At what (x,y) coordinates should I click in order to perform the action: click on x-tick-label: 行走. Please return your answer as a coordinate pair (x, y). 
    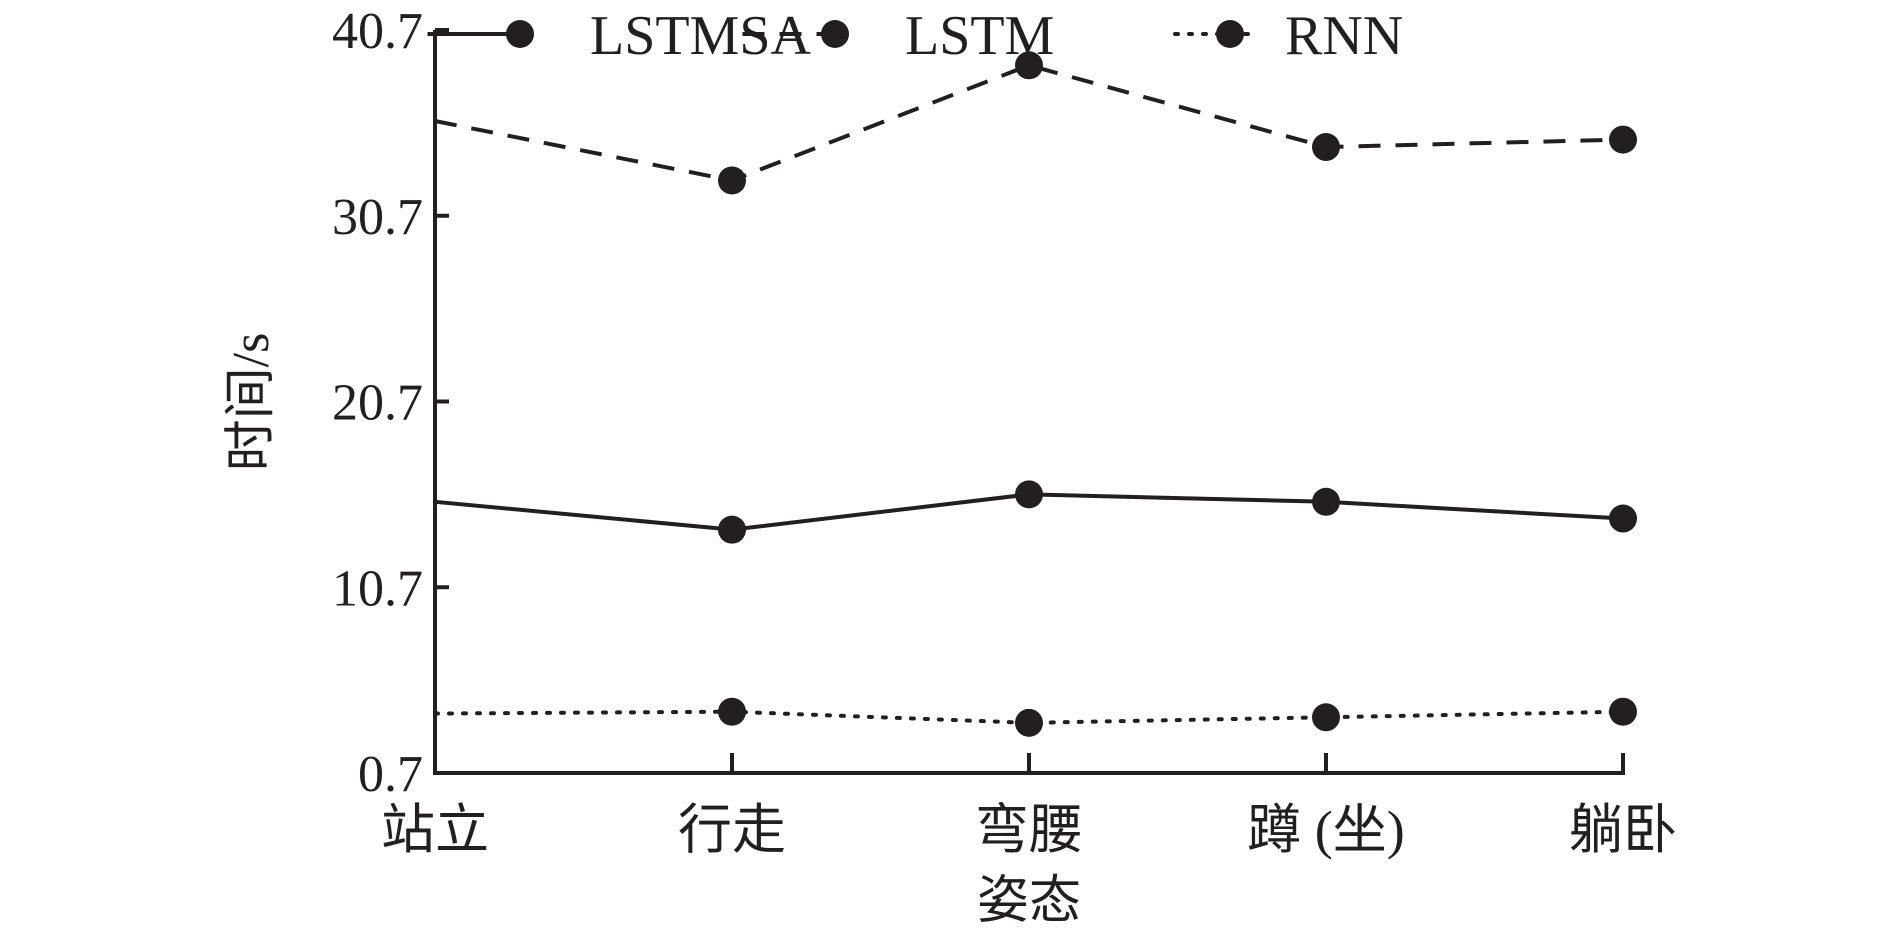
    Looking at the image, I should click on (732, 830).